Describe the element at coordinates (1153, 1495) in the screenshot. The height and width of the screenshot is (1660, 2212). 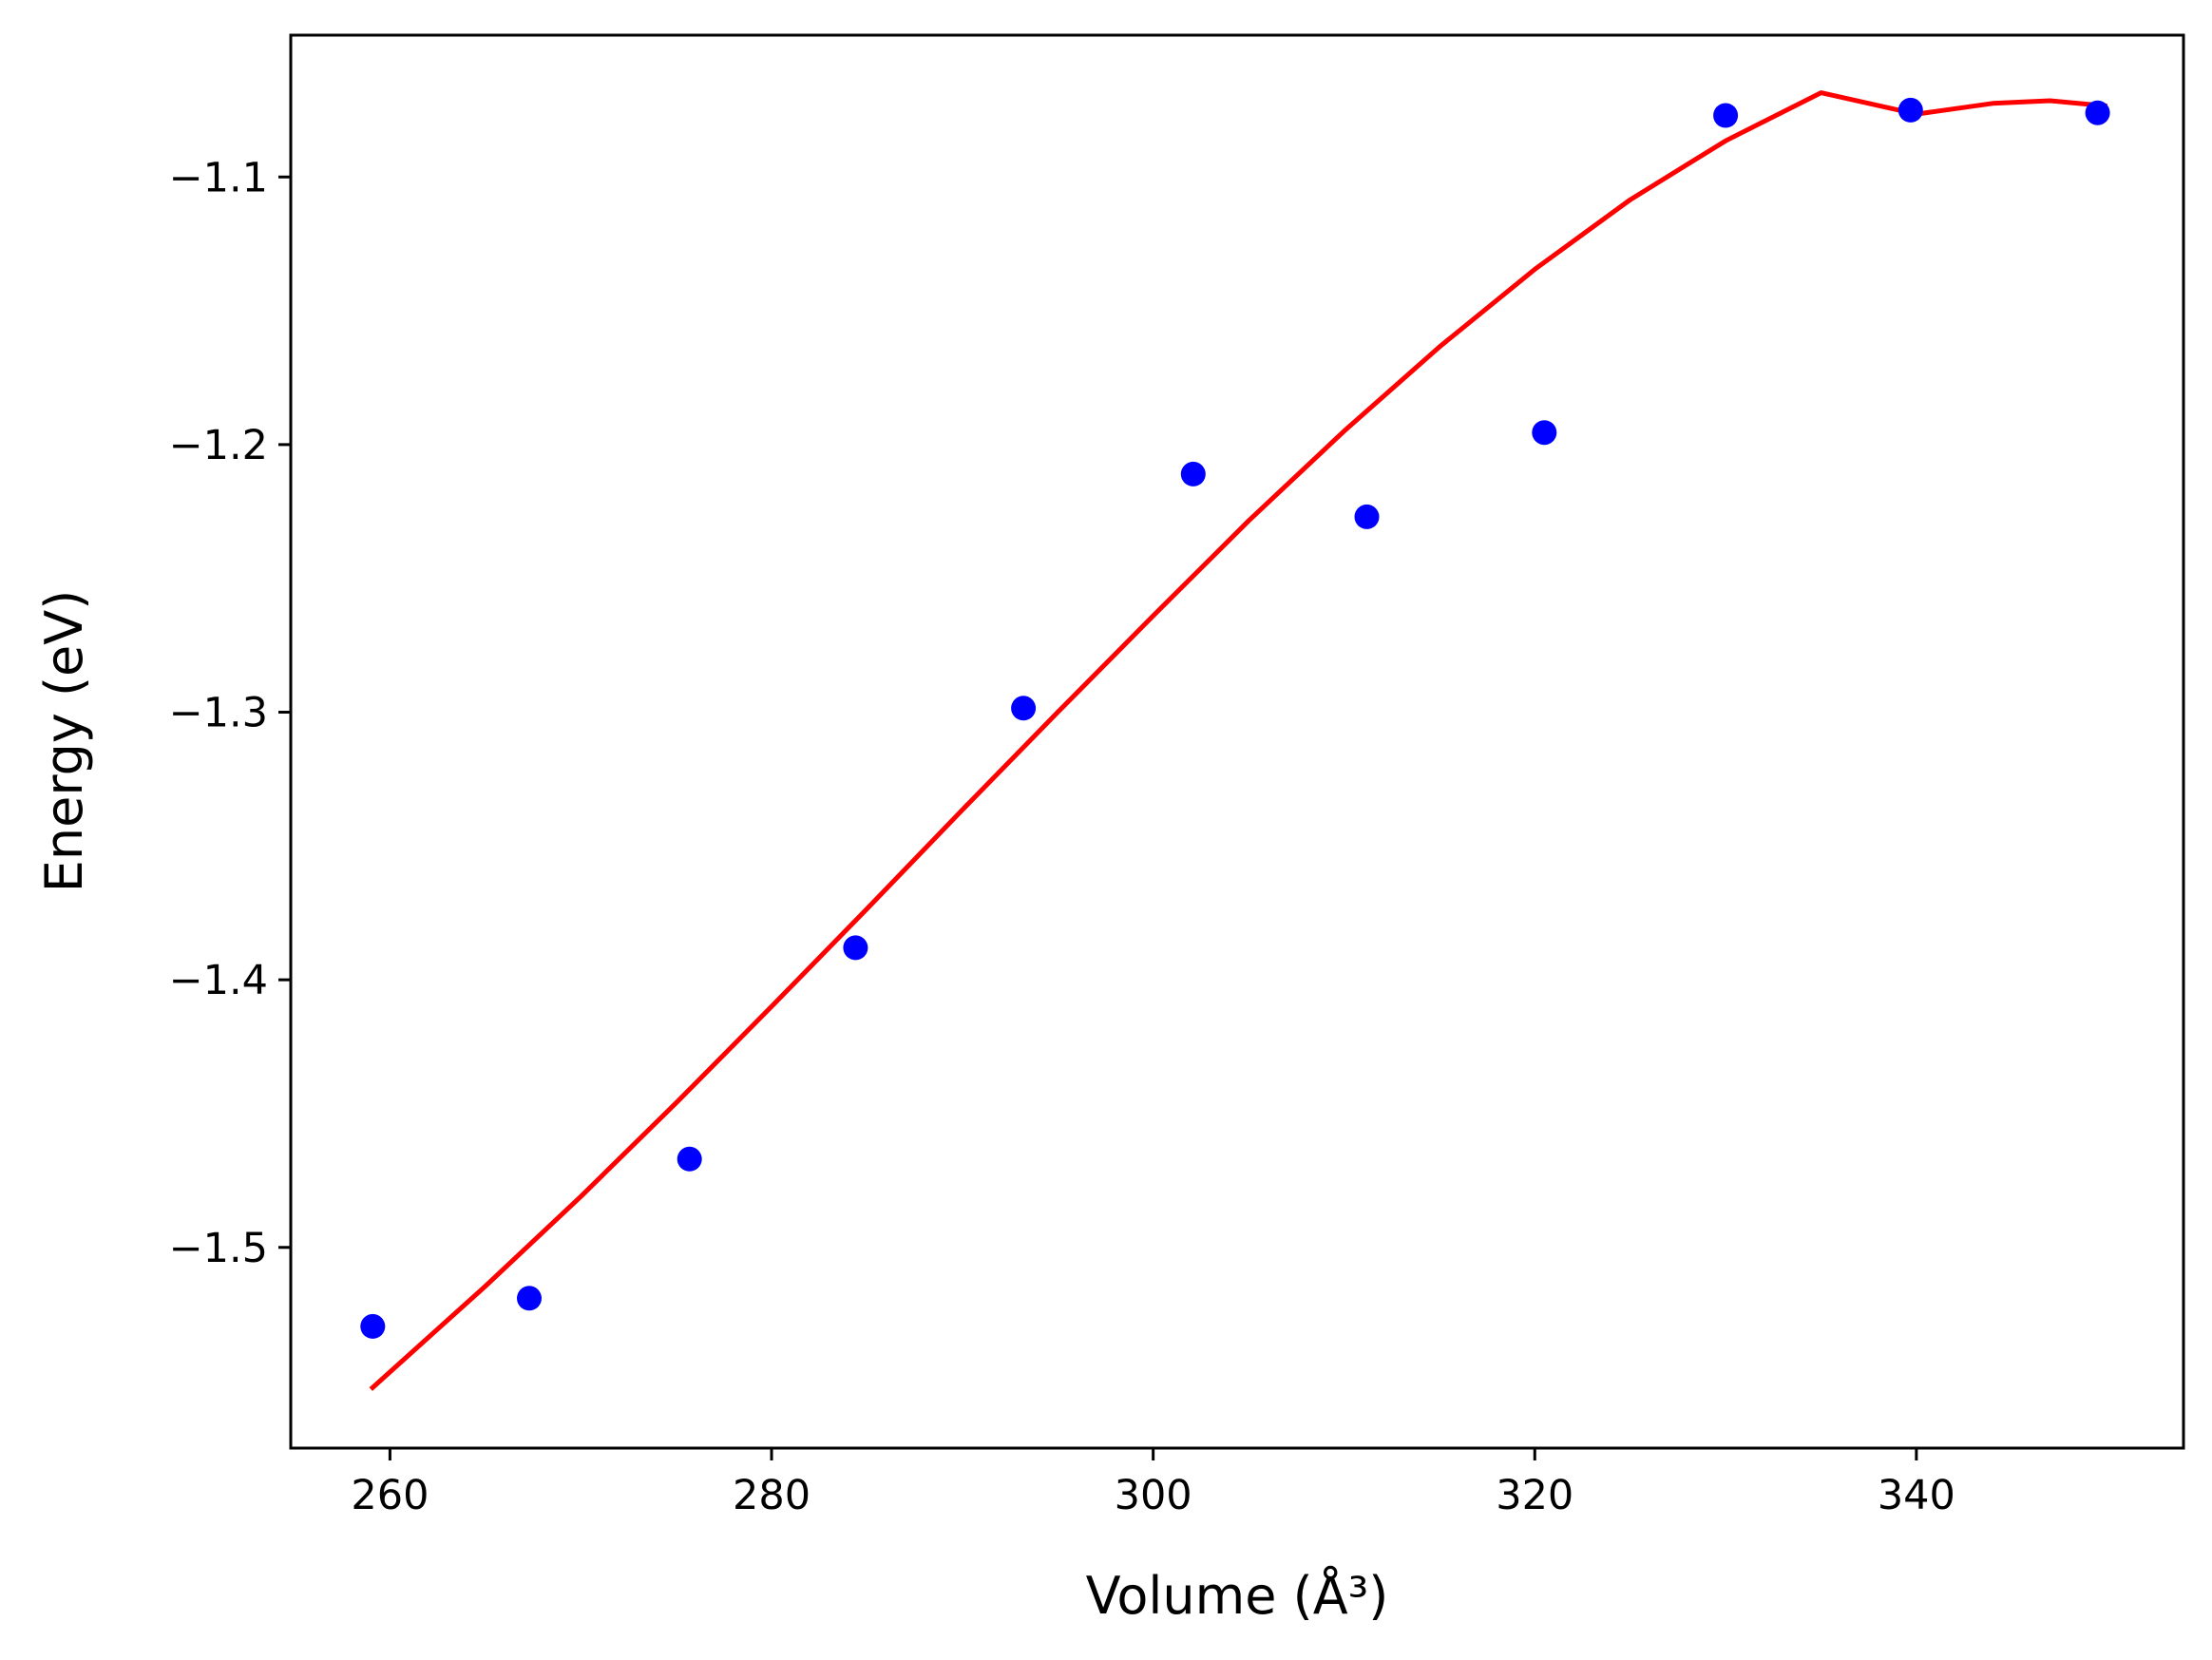
I see `x-tick-label: 300` at that location.